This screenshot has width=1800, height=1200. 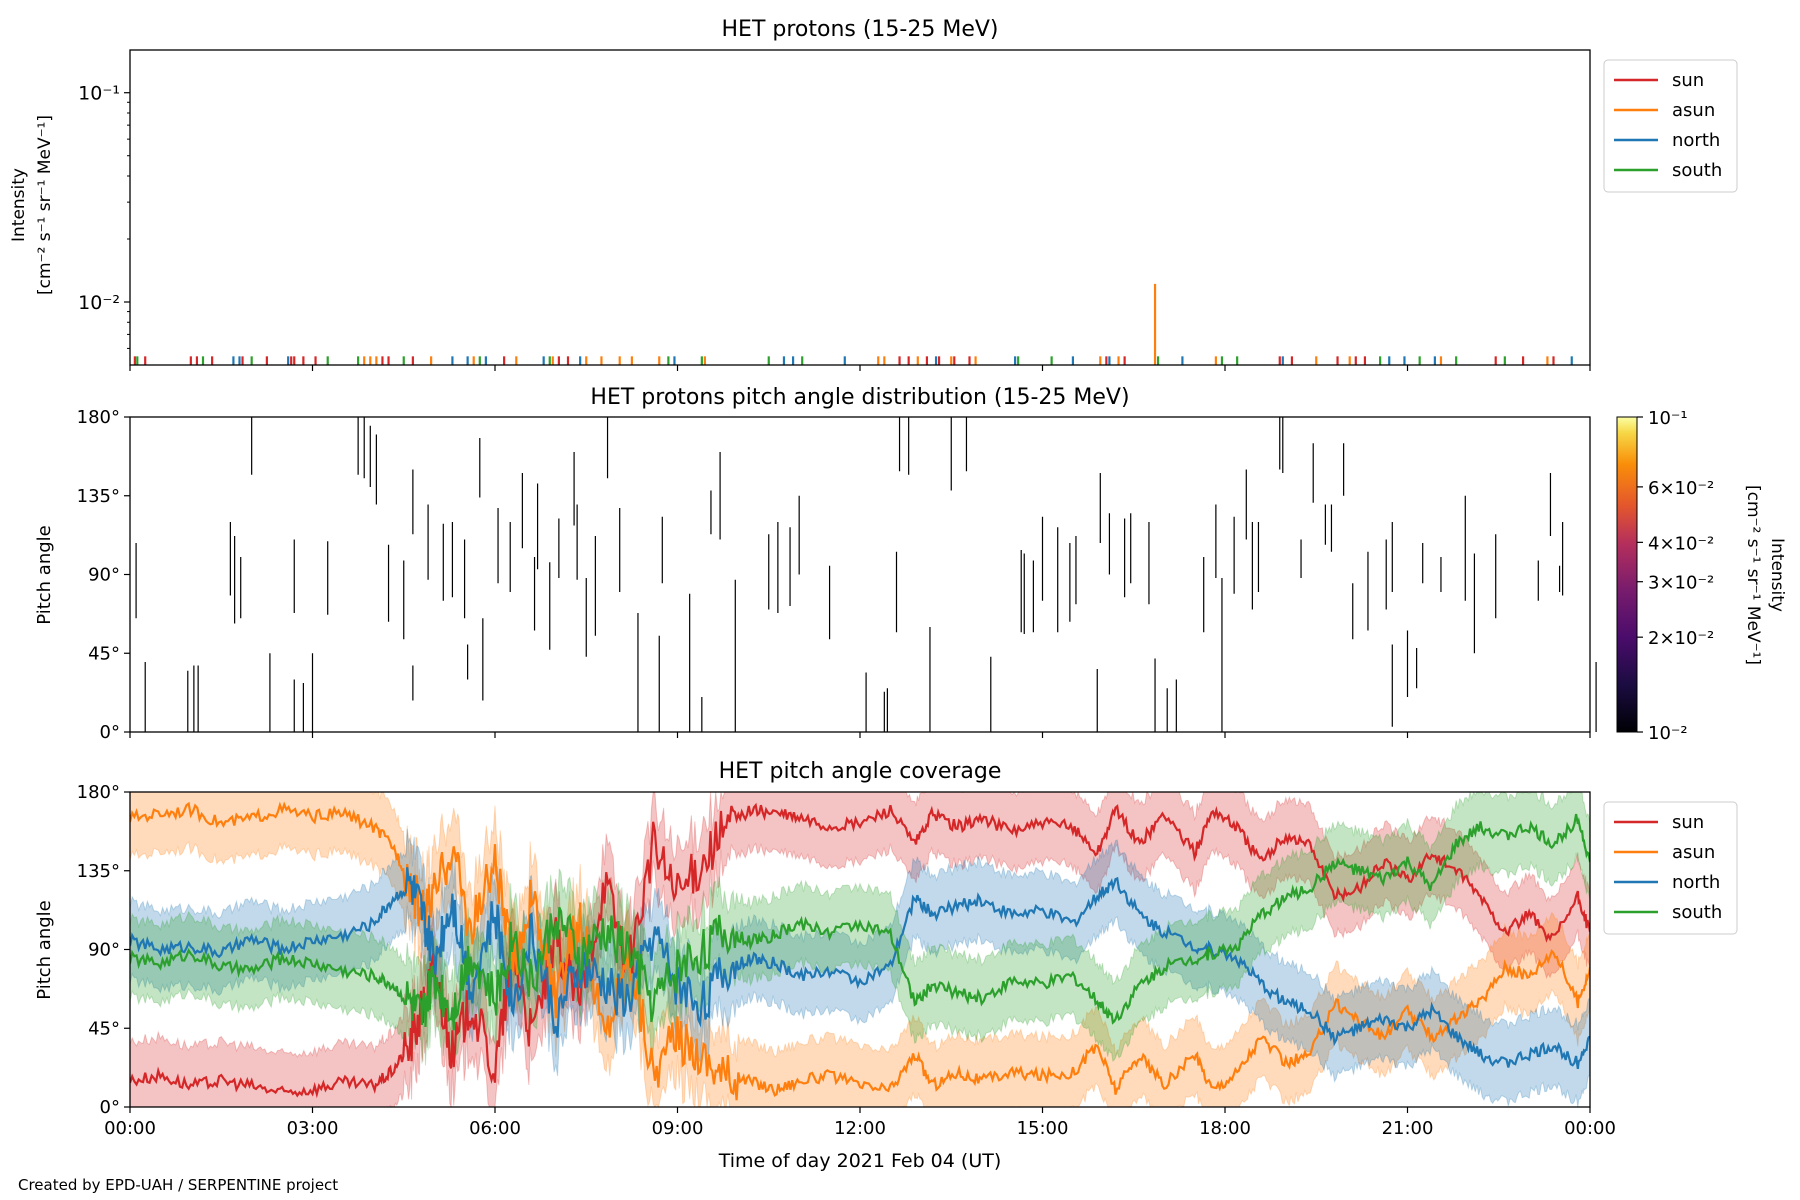 I want to click on panel1-title: HET protons (15-25 MeV), so click(x=860, y=29).